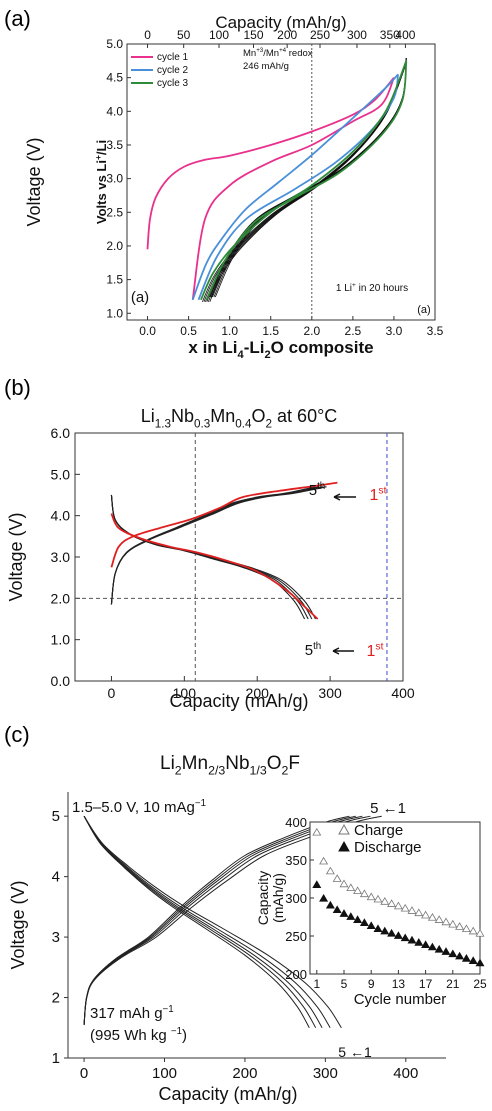 The image size is (492, 1111). Describe the element at coordinates (249, 53) in the screenshot. I see `annotation-redox-part: Mn` at that location.